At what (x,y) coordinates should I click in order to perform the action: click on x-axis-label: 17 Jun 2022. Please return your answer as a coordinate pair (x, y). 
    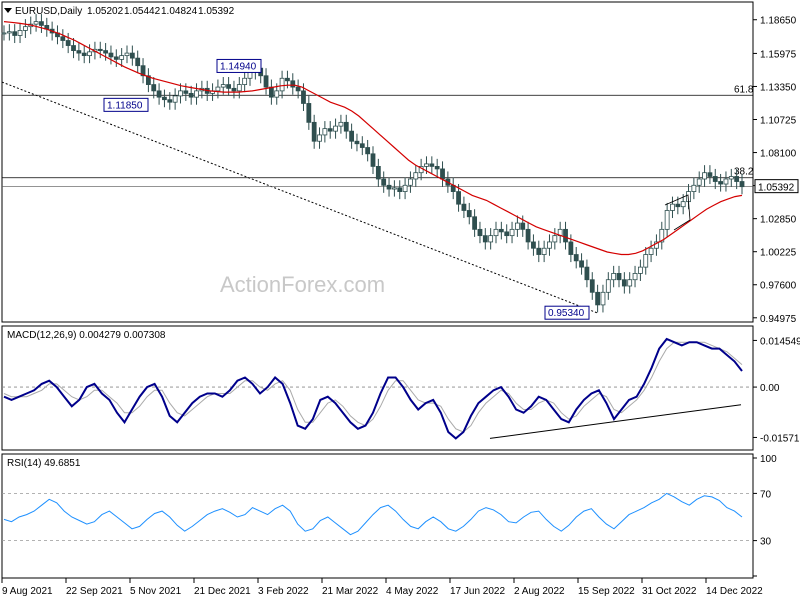
    Looking at the image, I should click on (477, 591).